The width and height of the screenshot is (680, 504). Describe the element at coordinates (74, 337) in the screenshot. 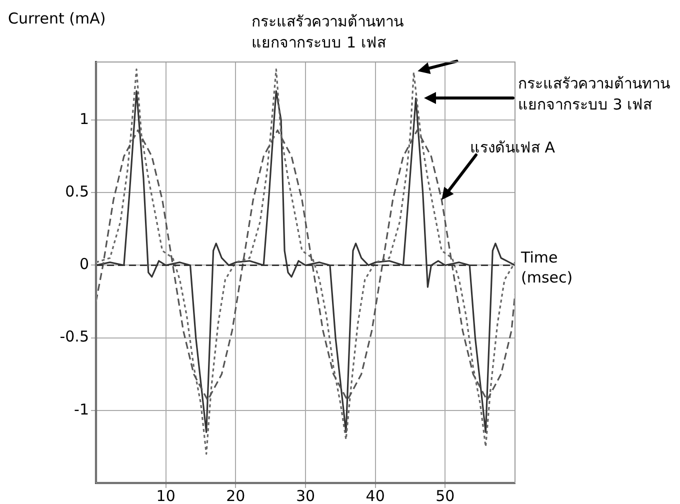

I see `y-tick-label: -0.5` at that location.